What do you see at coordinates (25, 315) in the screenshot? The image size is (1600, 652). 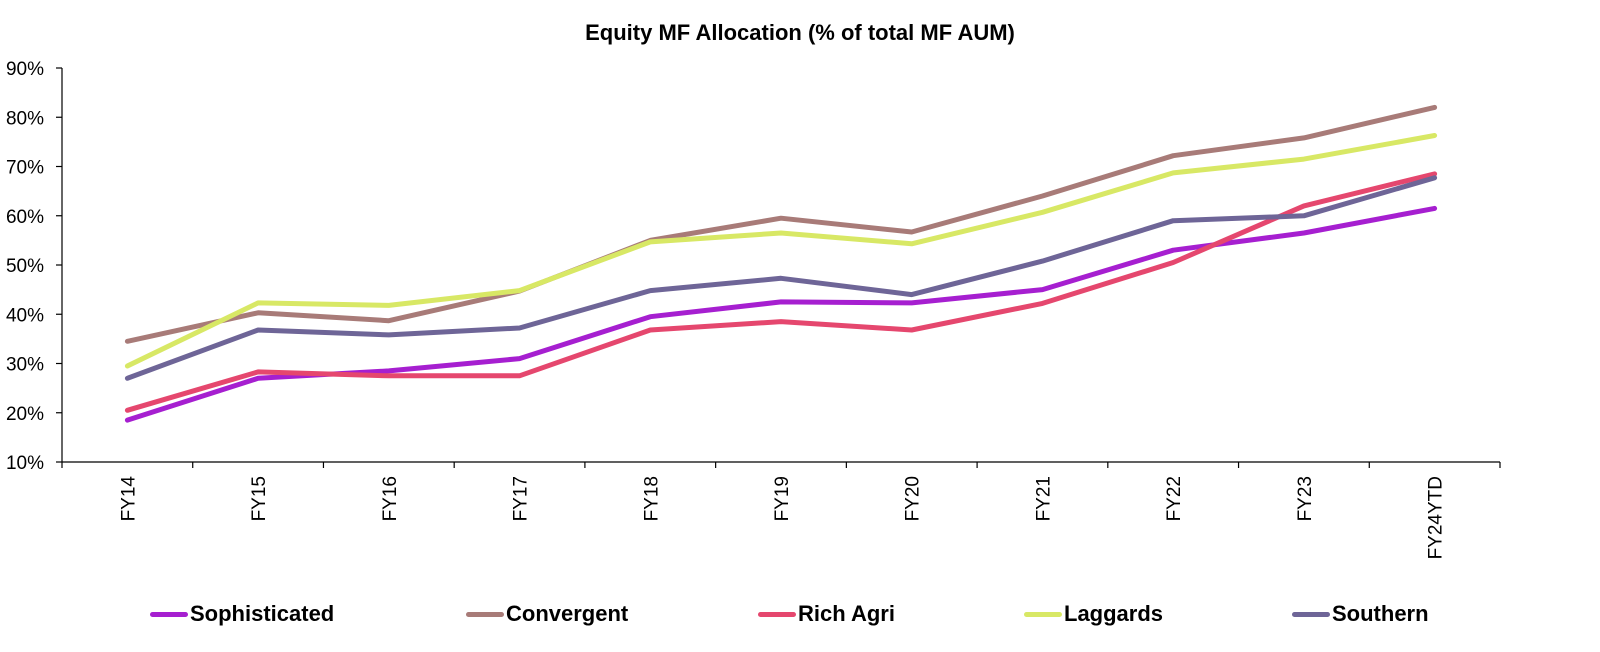 I see `y-tick-label: 40%` at bounding box center [25, 315].